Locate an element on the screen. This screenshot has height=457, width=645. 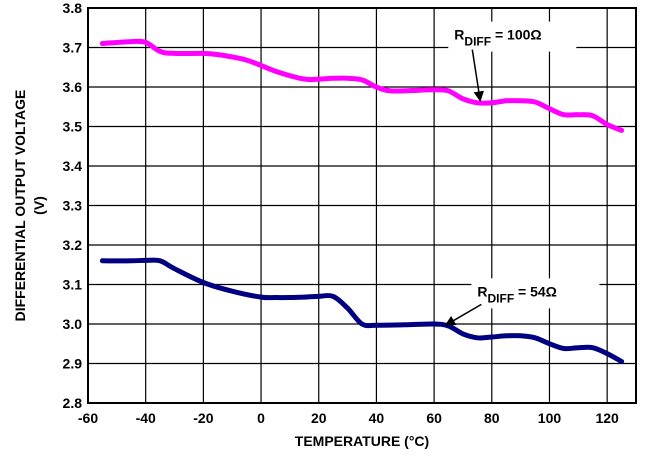
x-tick-label: -60 is located at coordinates (88, 418).